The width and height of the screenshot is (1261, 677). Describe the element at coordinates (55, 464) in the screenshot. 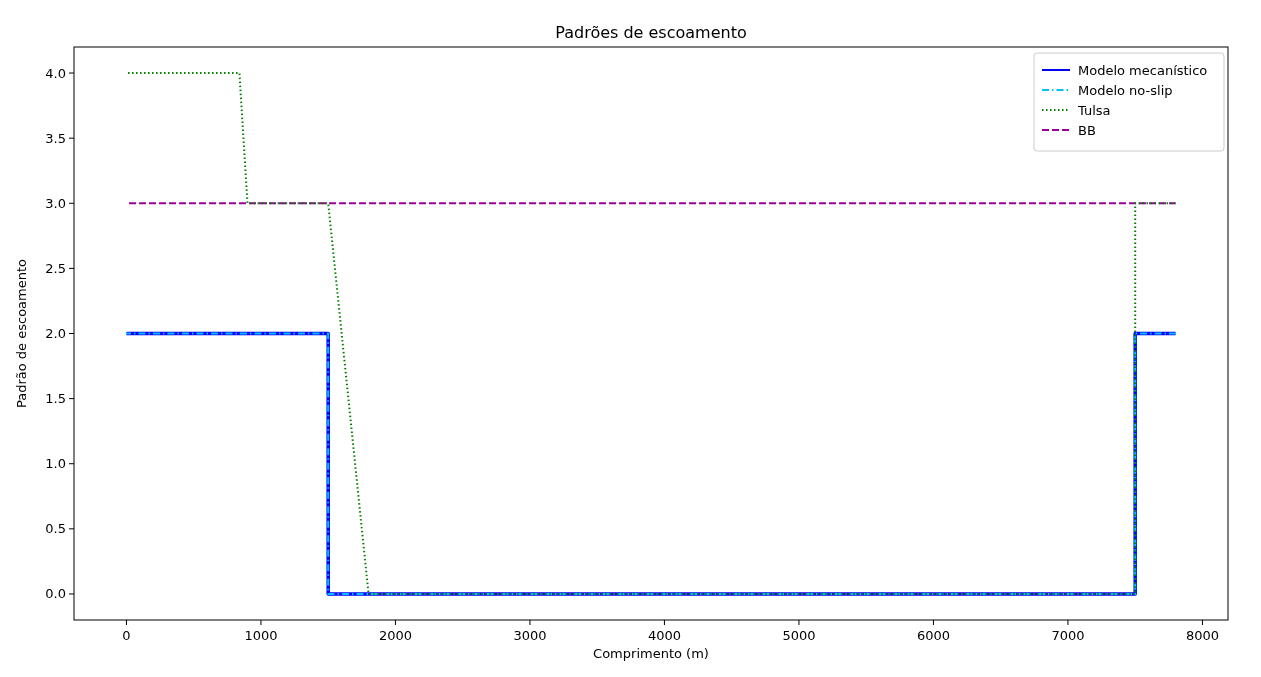

I see `y-tick-label: 1.0` at that location.